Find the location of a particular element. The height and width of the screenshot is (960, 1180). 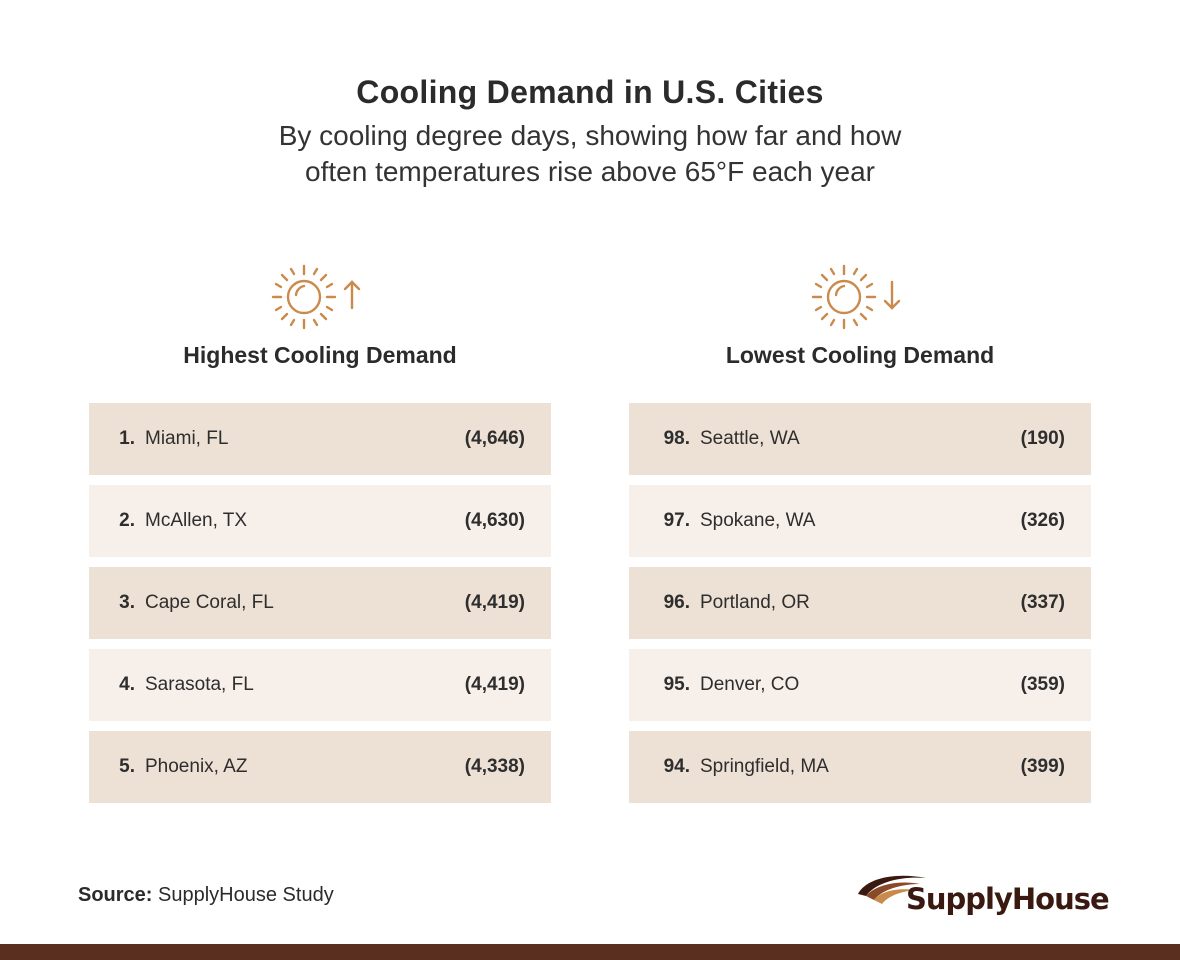

list-item: 94. Springfield, MA (399) is located at coordinates (860, 767).